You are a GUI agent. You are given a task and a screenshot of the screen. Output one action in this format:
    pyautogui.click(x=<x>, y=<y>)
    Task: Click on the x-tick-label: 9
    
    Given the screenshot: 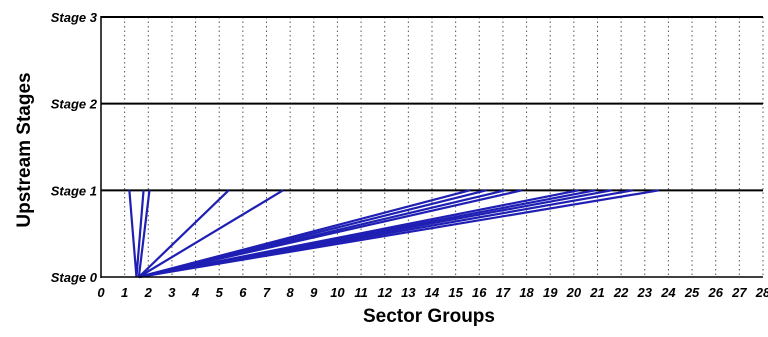 What is the action you would take?
    pyautogui.click(x=314, y=292)
    